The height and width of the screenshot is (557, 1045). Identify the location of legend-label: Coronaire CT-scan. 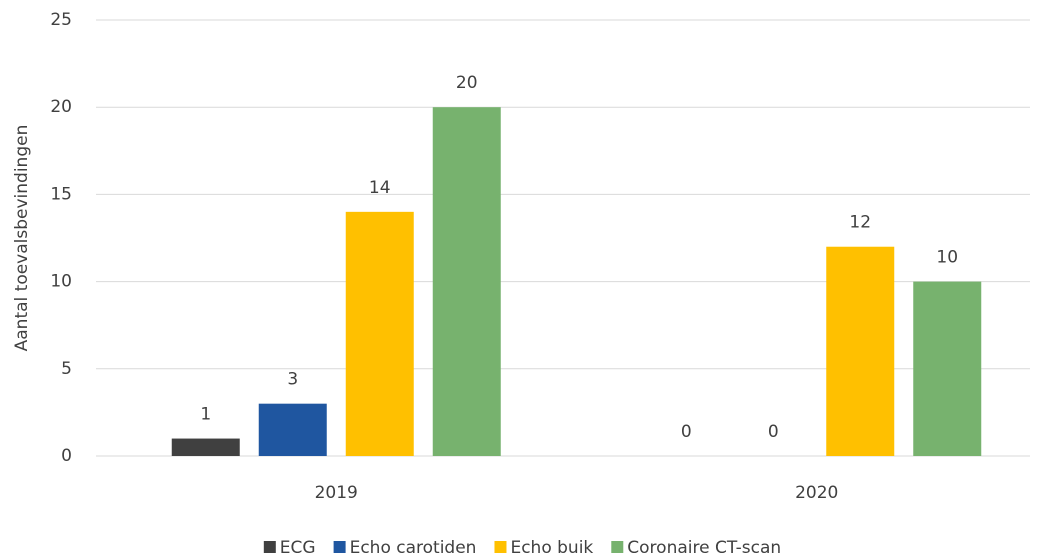
(704, 547).